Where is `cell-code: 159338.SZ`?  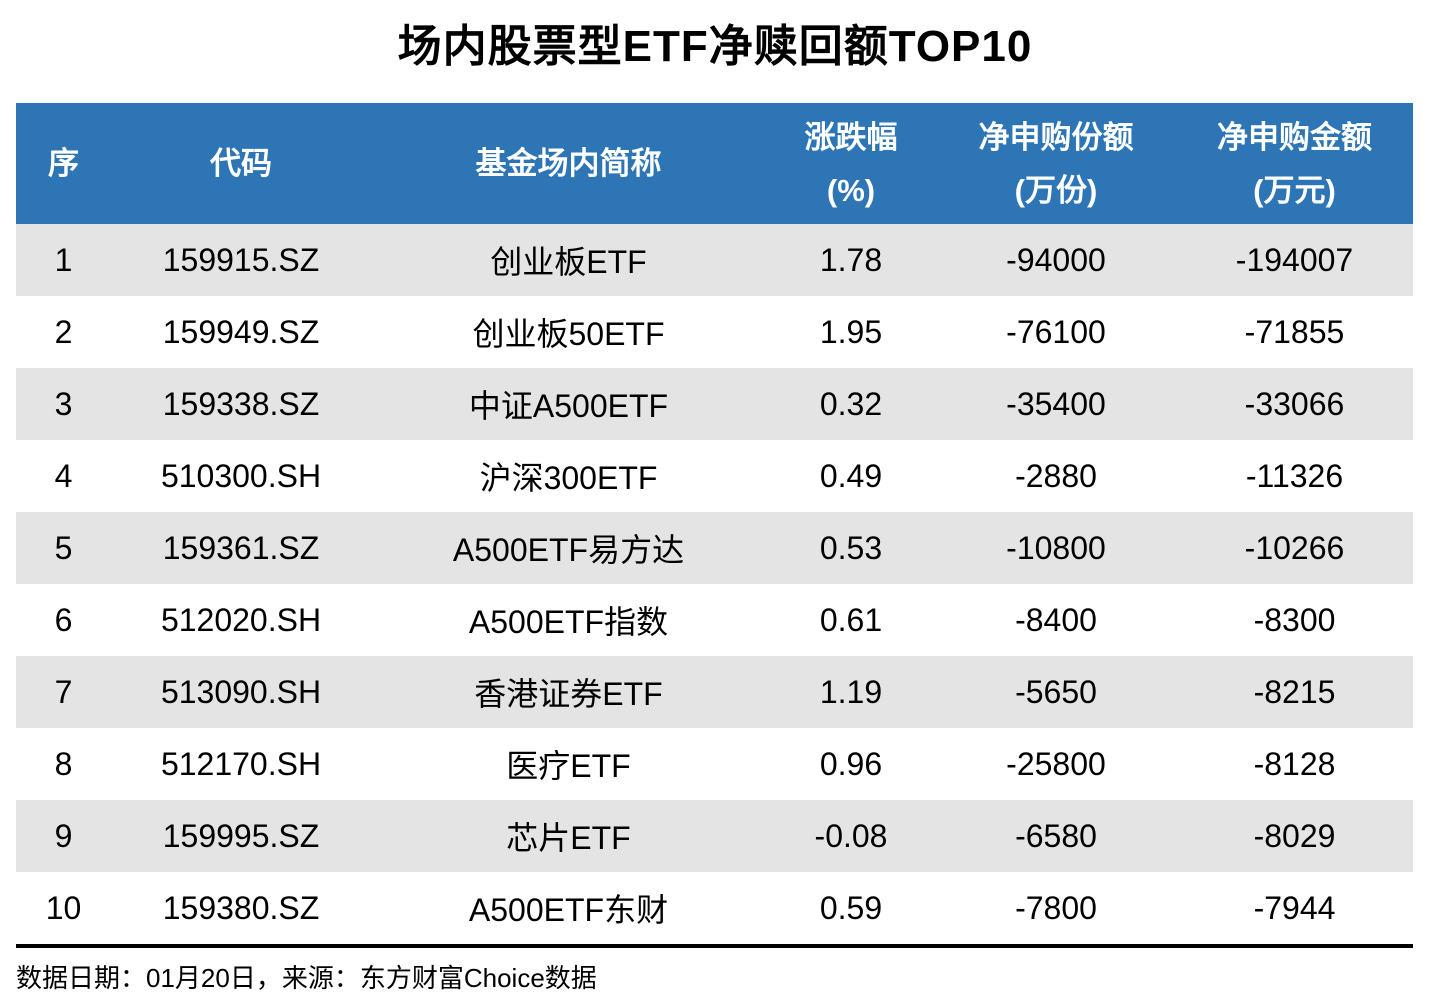
cell-code: 159338.SZ is located at coordinates (241, 403).